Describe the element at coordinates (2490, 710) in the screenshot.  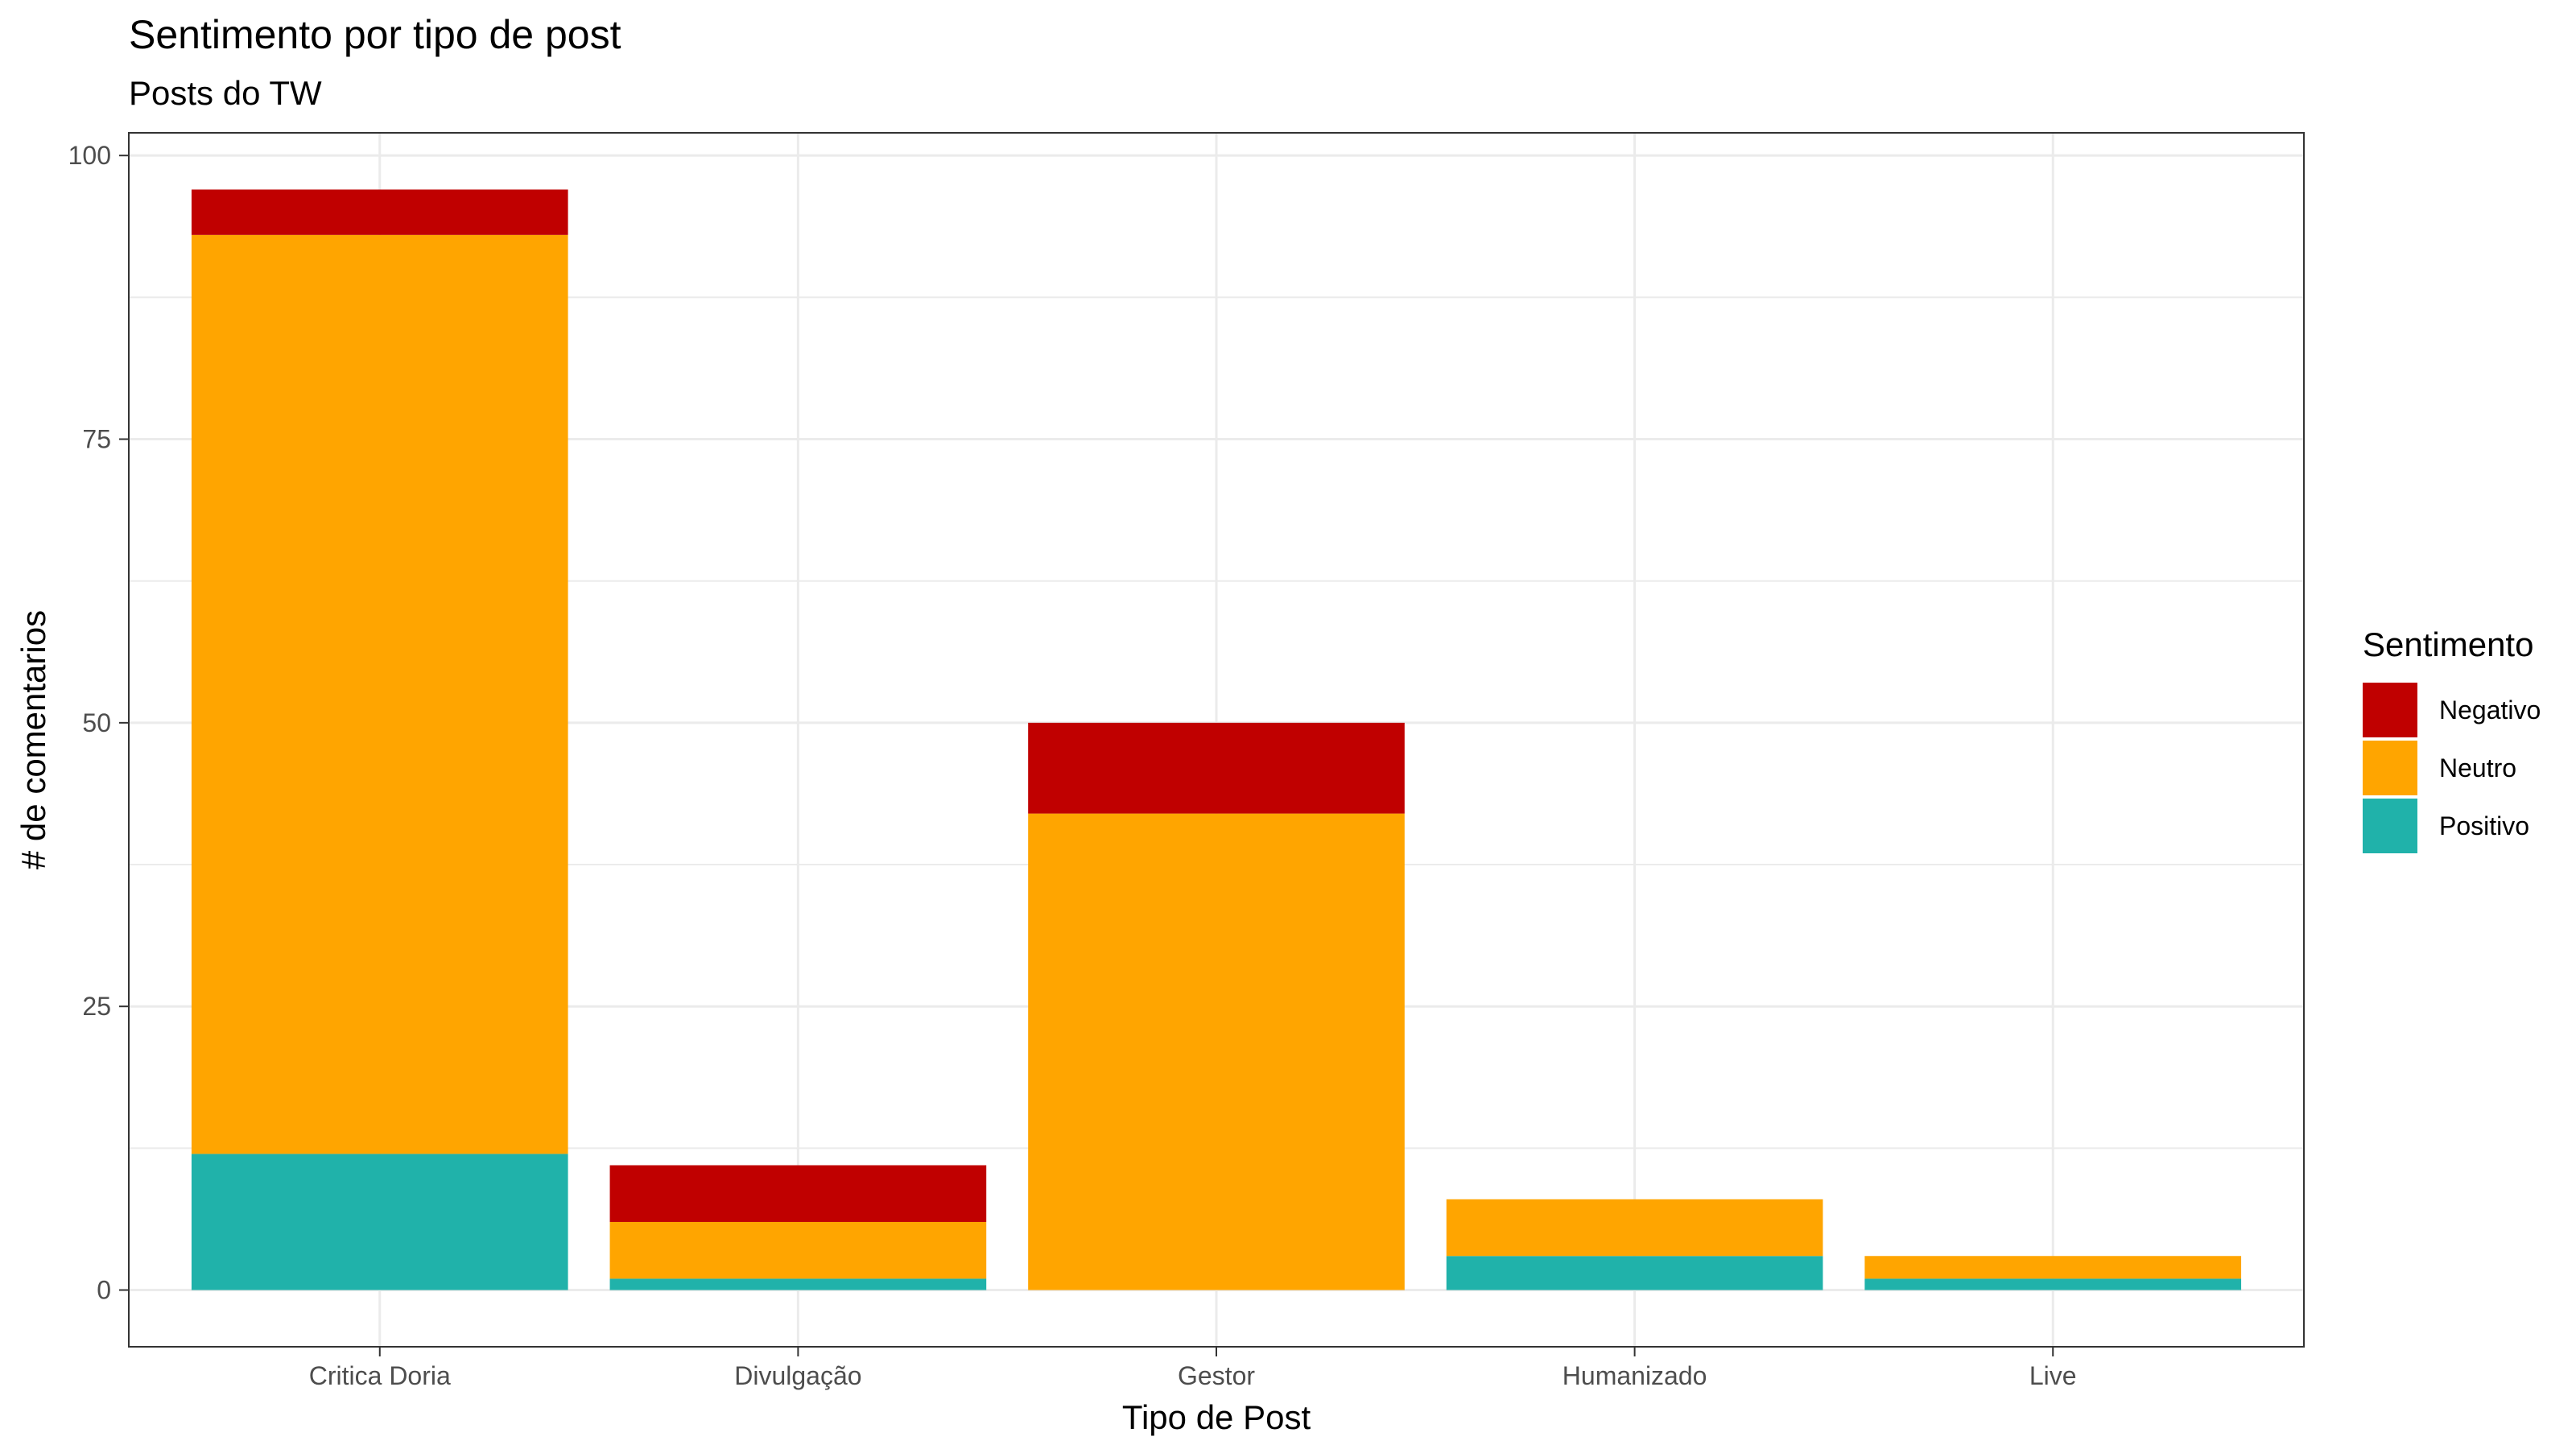
I see `legend-label-negativo: Negativo` at that location.